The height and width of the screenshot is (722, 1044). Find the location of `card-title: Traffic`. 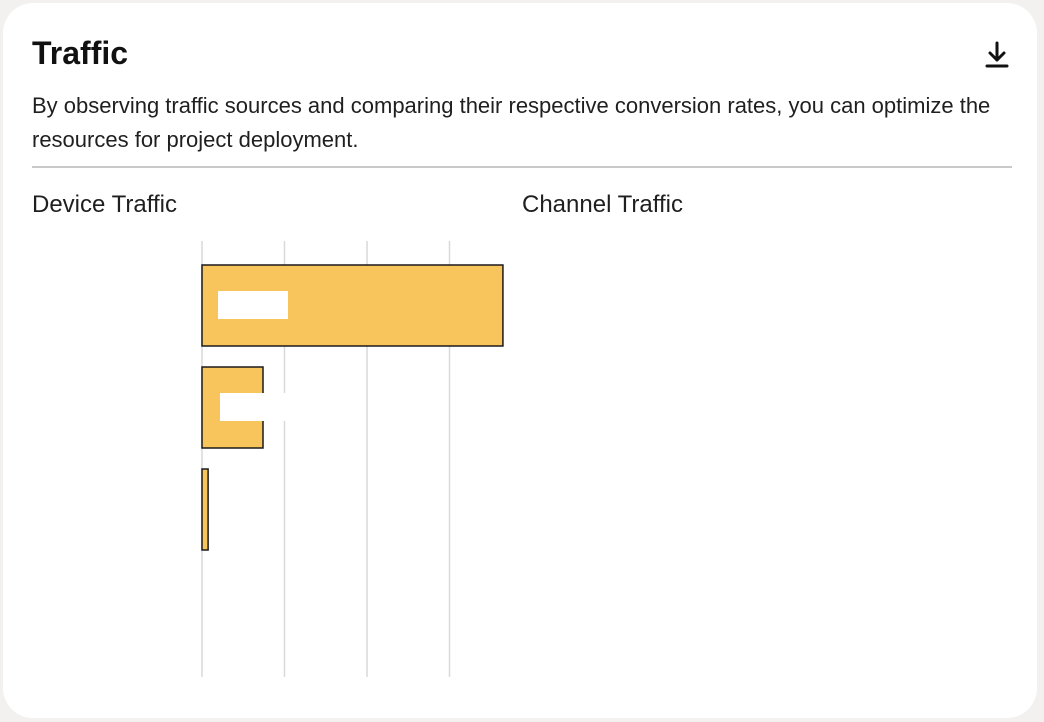

card-title: Traffic is located at coordinates (80, 53).